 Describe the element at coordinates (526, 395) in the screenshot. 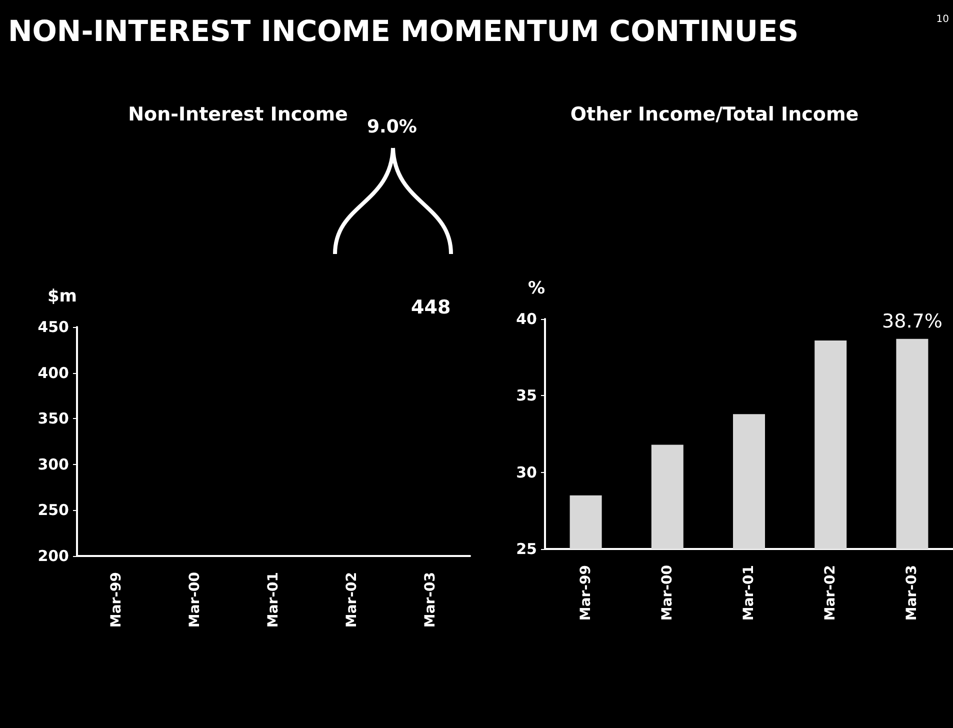

I see `y-tick-label: 35` at that location.